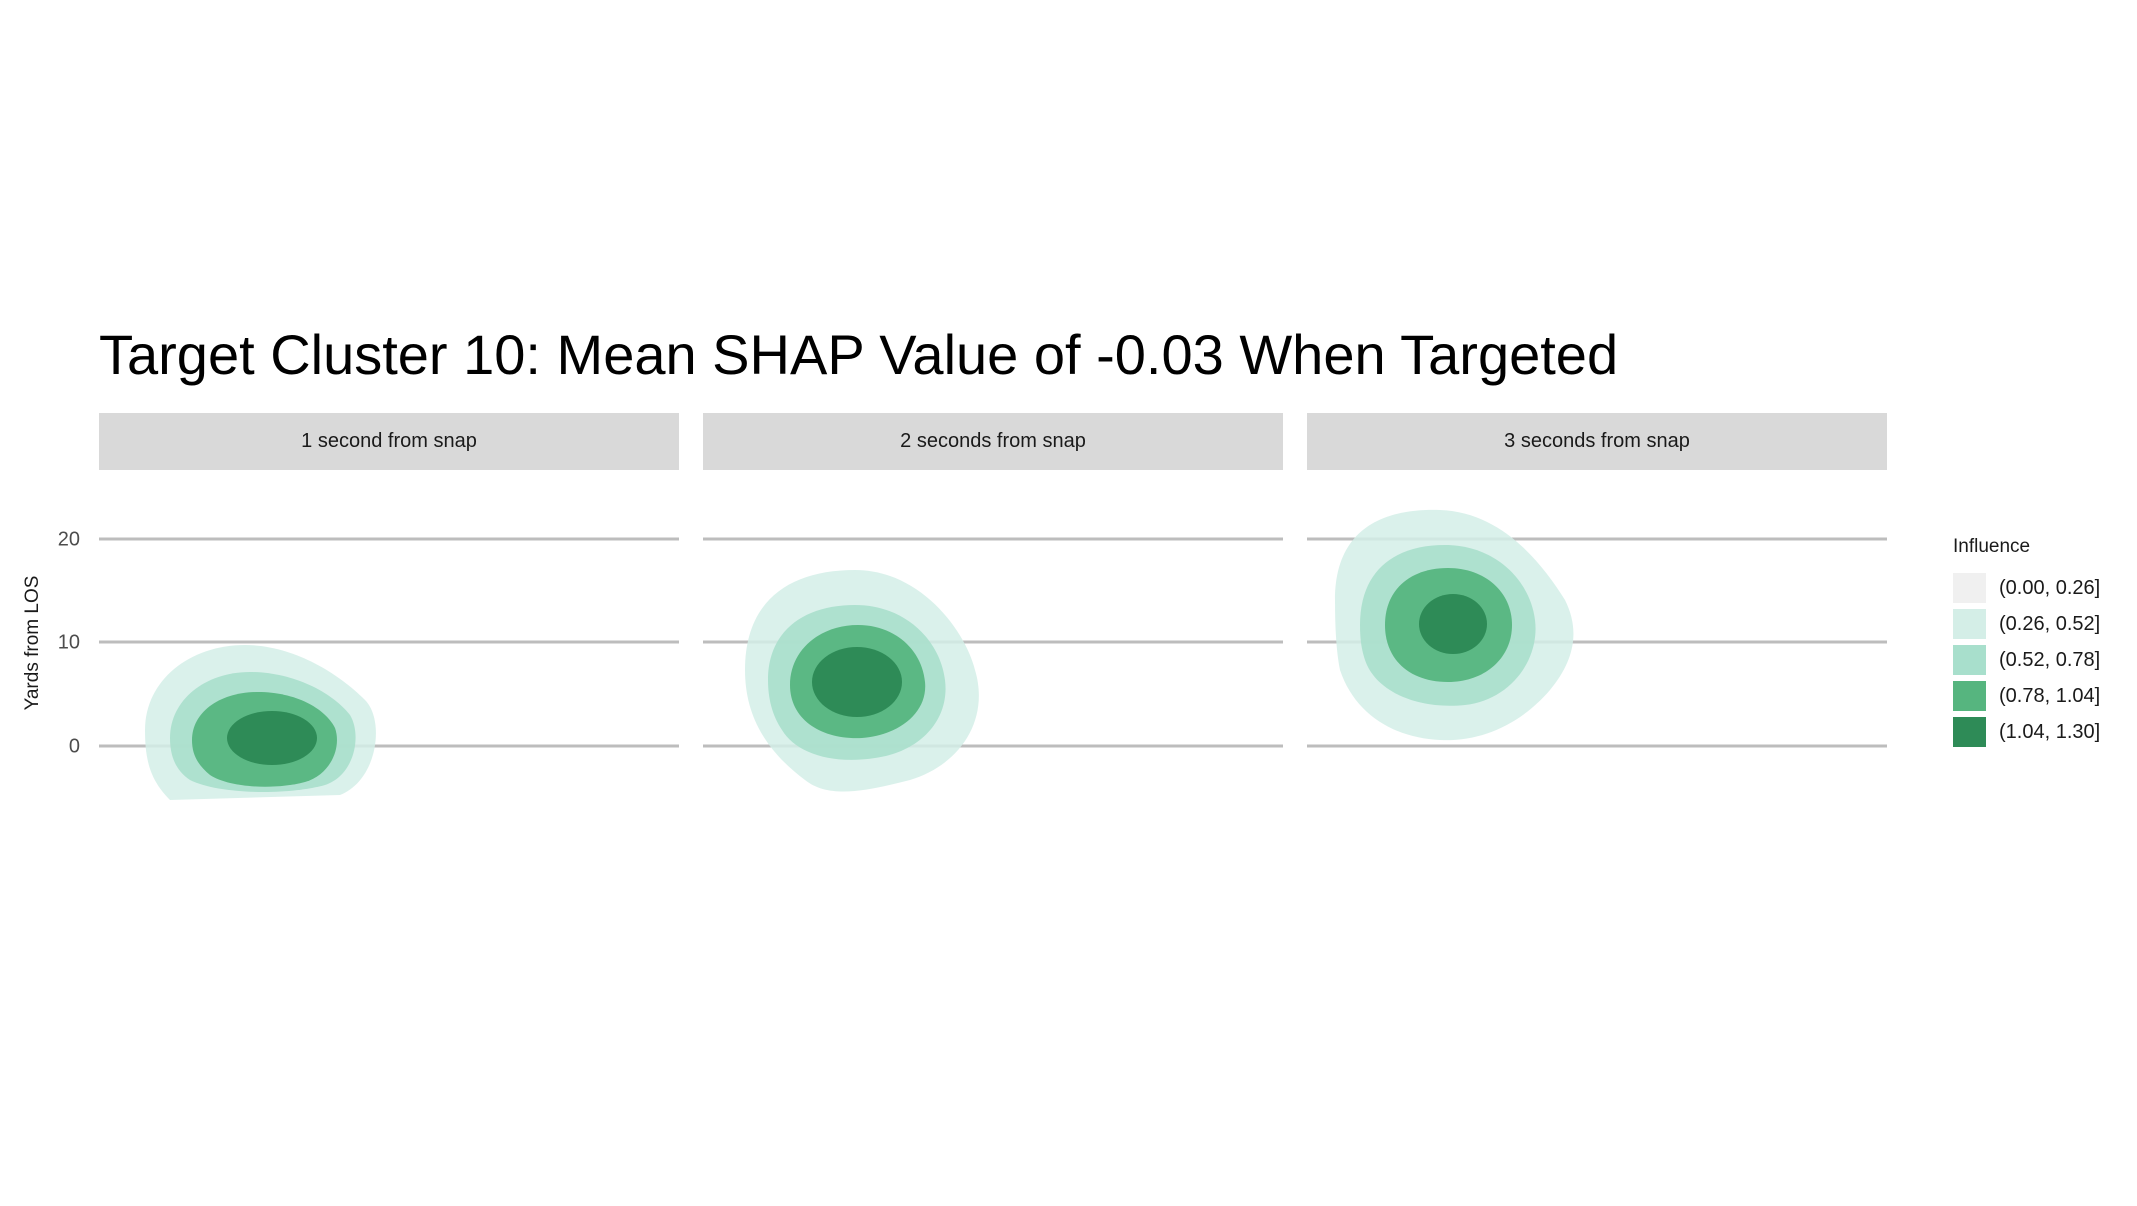  What do you see at coordinates (2050, 623) in the screenshot?
I see `legend-label-2: (0.26, 0.52]` at bounding box center [2050, 623].